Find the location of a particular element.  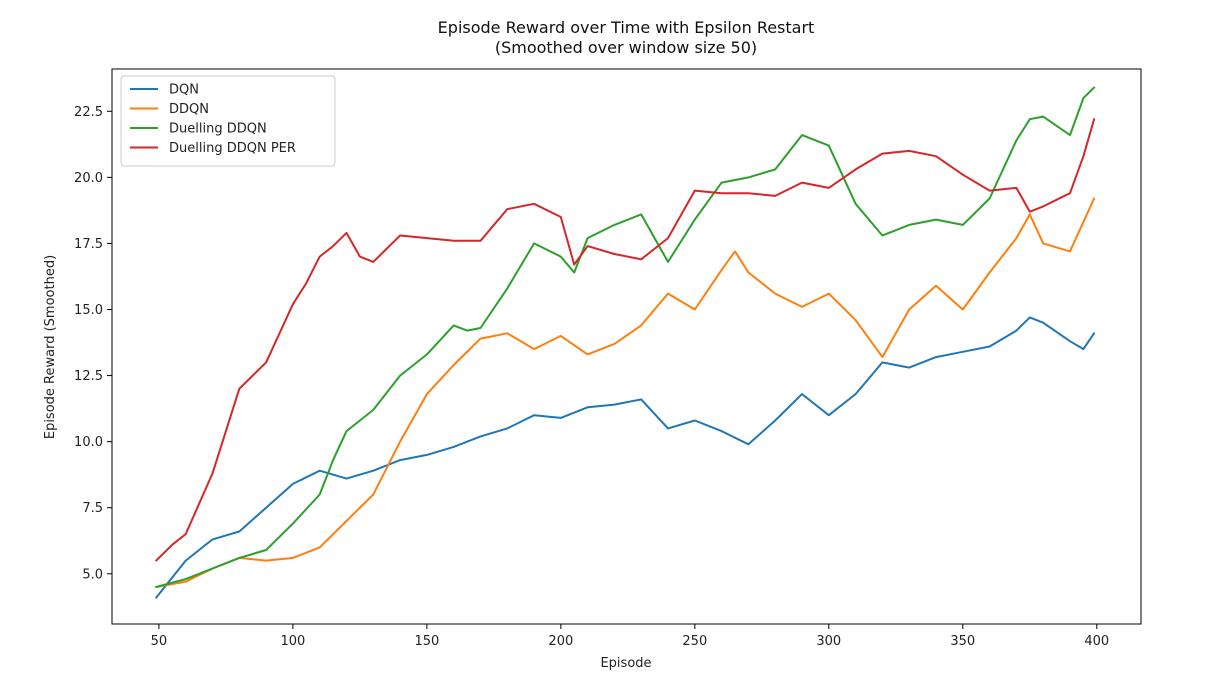

legend-label-3: Duelling DDQN PER is located at coordinates (232, 148).